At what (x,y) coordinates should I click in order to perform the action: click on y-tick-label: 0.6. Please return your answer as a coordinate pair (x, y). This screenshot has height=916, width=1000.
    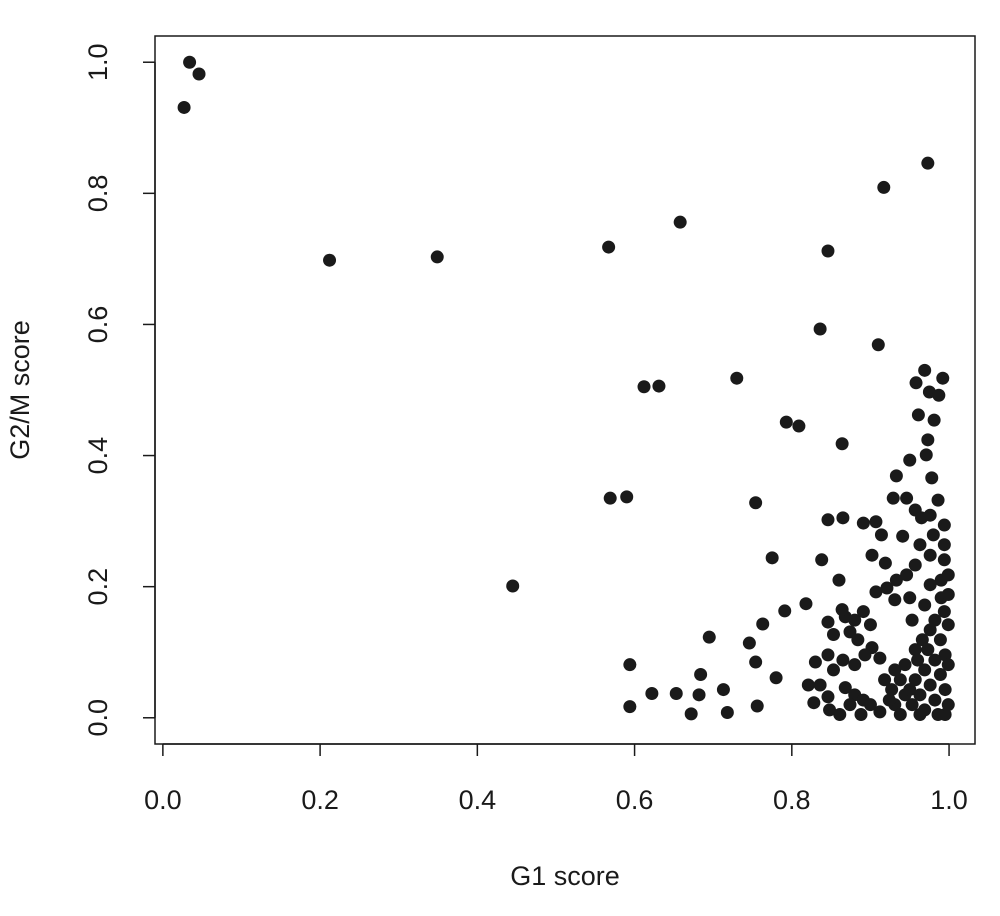
    Looking at the image, I should click on (98, 325).